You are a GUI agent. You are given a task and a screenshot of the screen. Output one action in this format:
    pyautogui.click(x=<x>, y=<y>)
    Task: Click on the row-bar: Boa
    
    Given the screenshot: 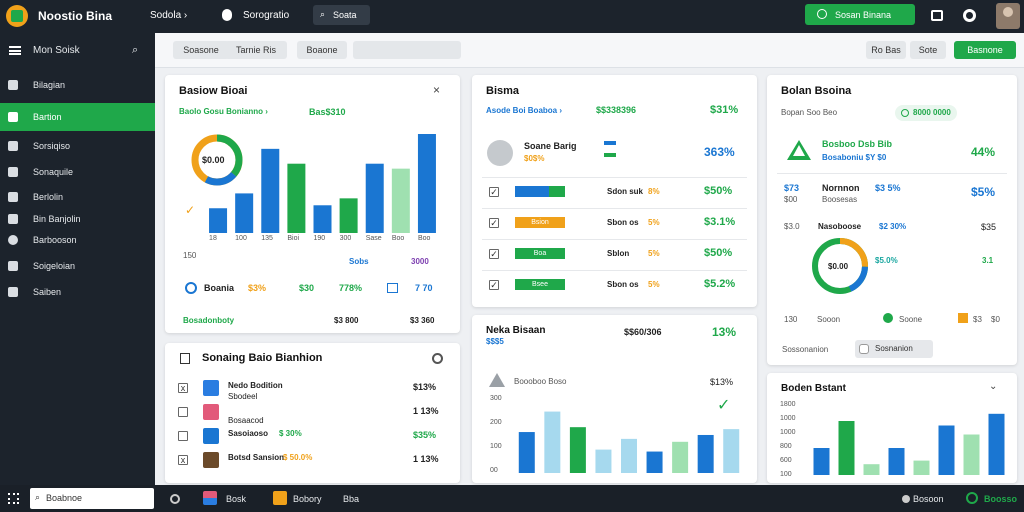 What is the action you would take?
    pyautogui.click(x=540, y=253)
    